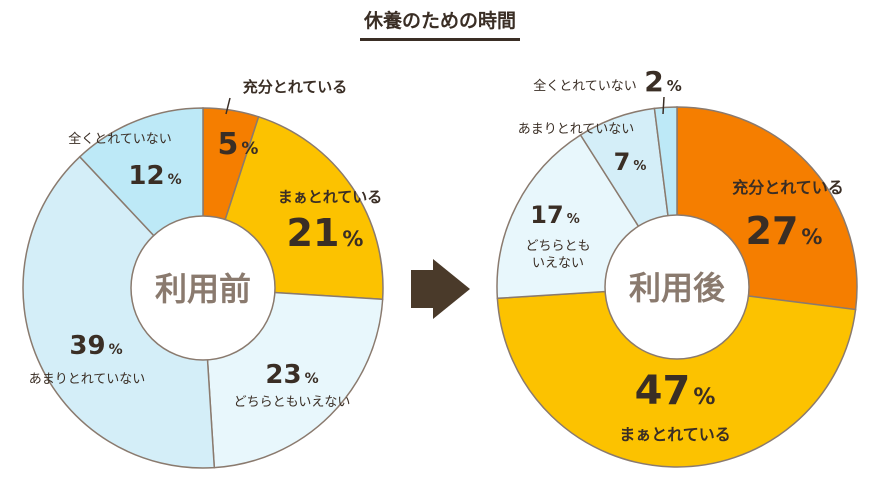  I want to click on slice-value: 47%, so click(675, 391).